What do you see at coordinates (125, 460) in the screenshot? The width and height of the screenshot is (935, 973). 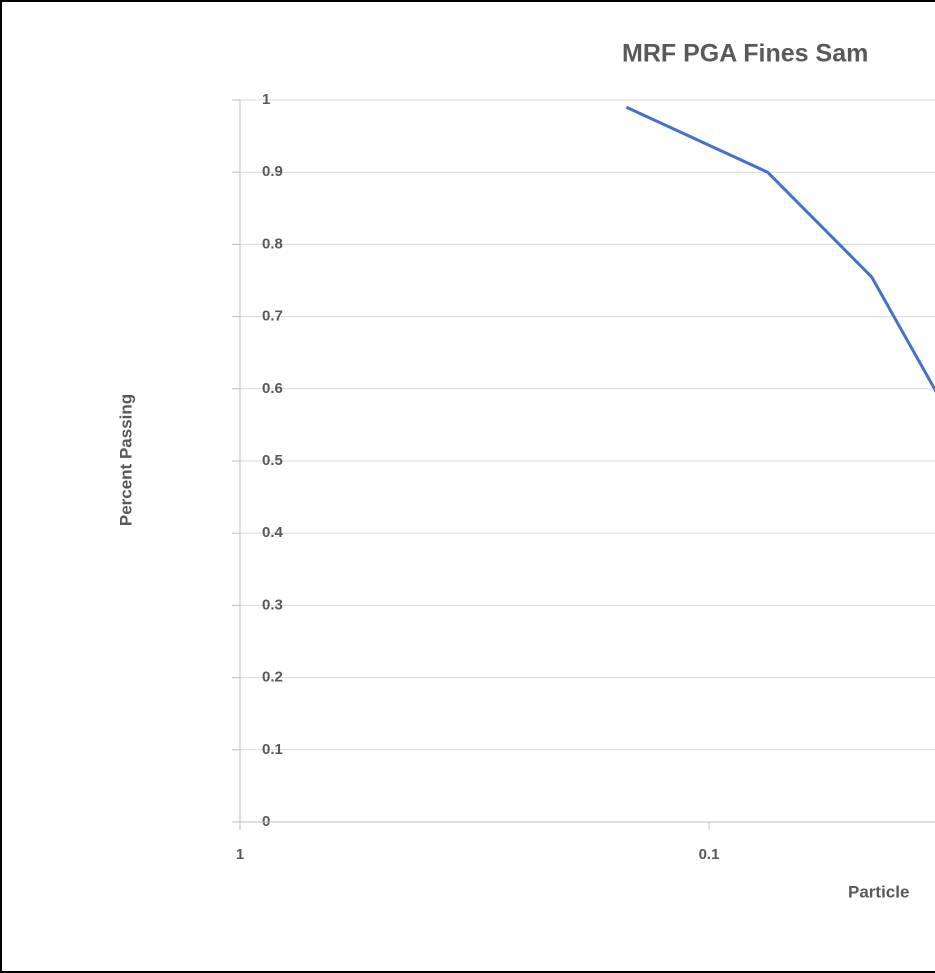 I see `y-axis-label: Percent Passing` at bounding box center [125, 460].